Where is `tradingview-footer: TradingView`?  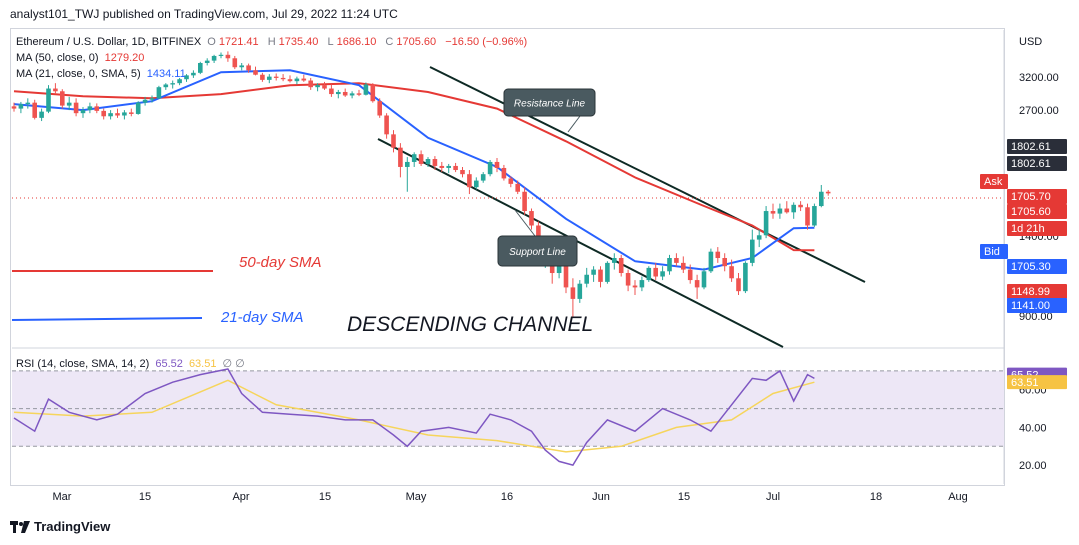 tradingview-footer: TradingView is located at coordinates (60, 526).